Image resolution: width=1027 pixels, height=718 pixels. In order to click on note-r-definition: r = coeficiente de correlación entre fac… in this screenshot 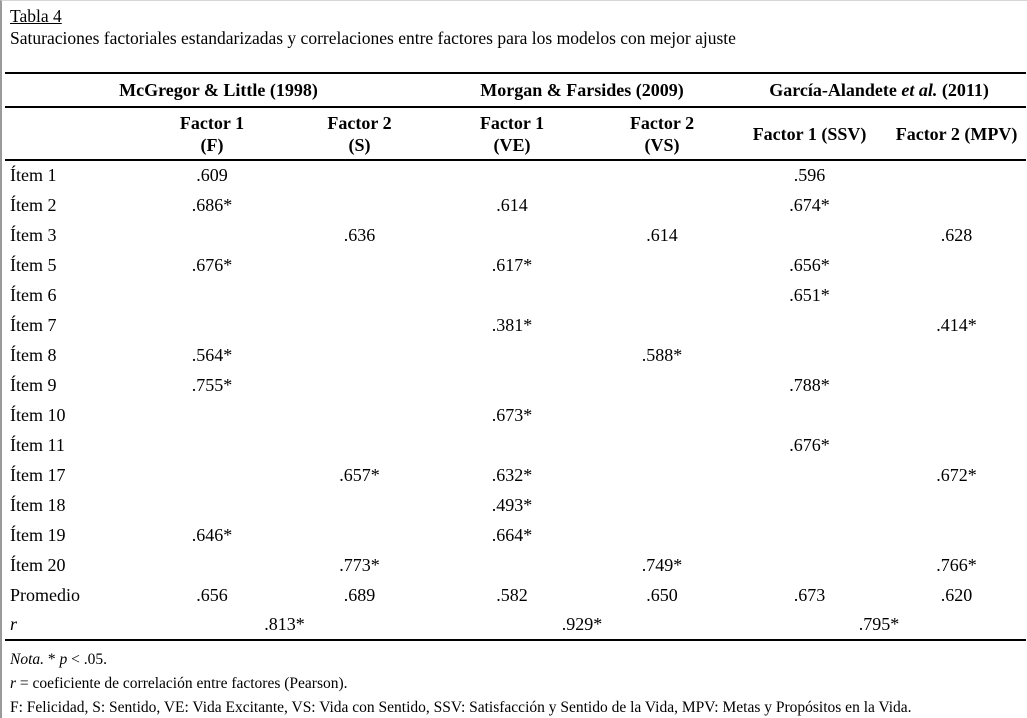, I will do `click(518, 684)`.